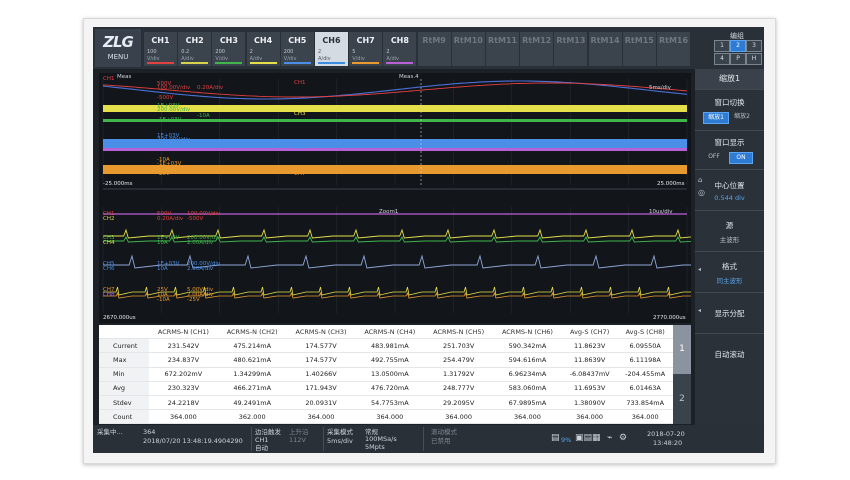 The width and height of the screenshot is (850, 480). Describe the element at coordinates (682, 349) in the screenshot. I see `page-1-button: 1` at that location.